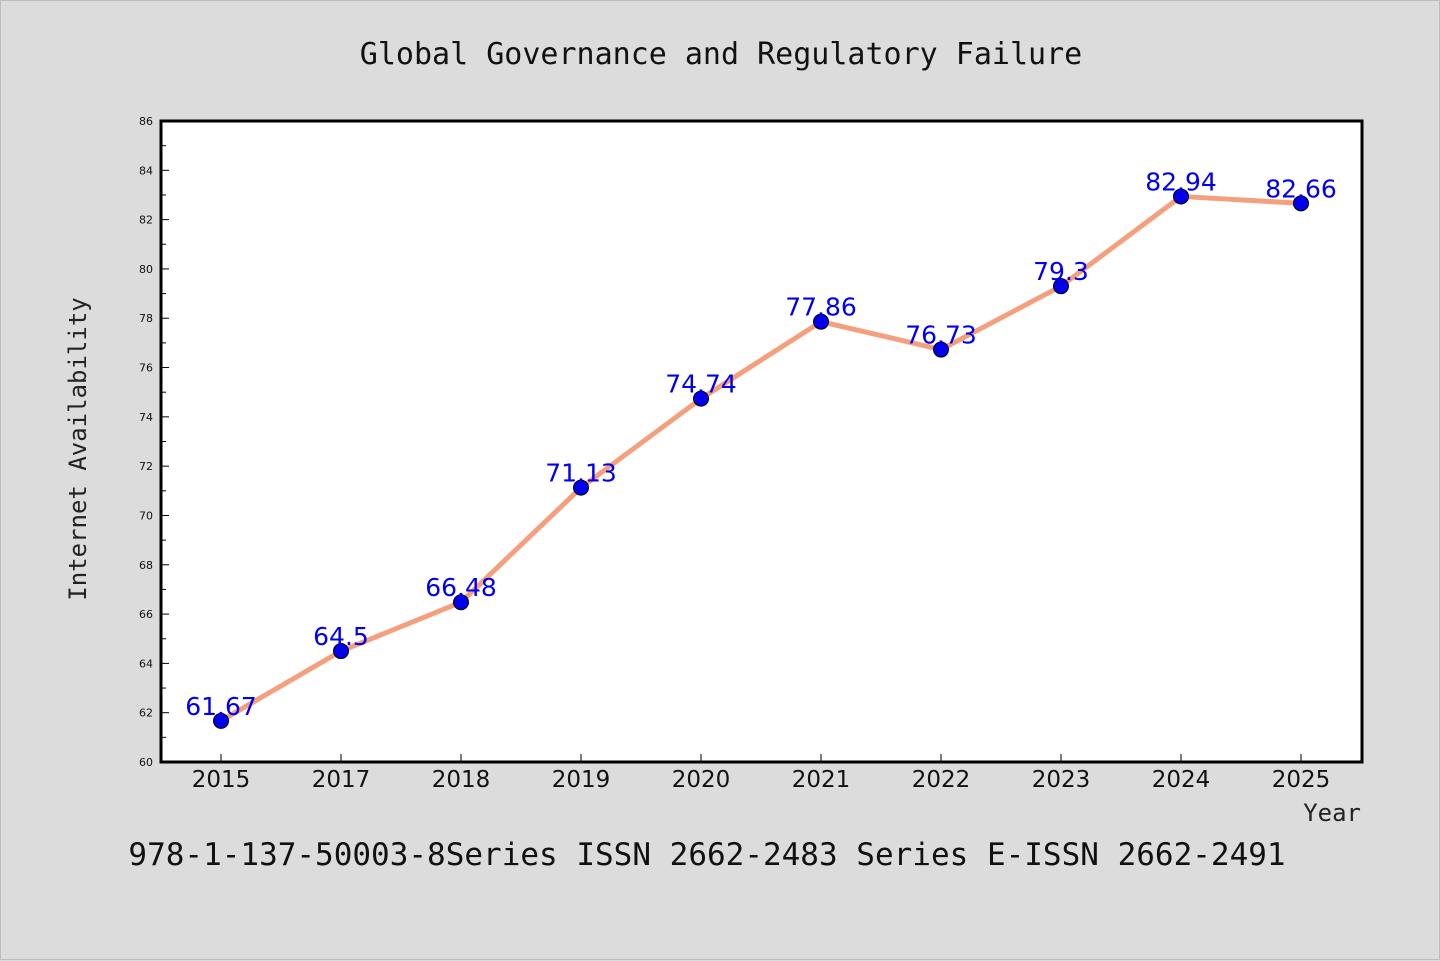 The height and width of the screenshot is (961, 1440). What do you see at coordinates (146, 318) in the screenshot?
I see `y-tick-label: 78` at bounding box center [146, 318].